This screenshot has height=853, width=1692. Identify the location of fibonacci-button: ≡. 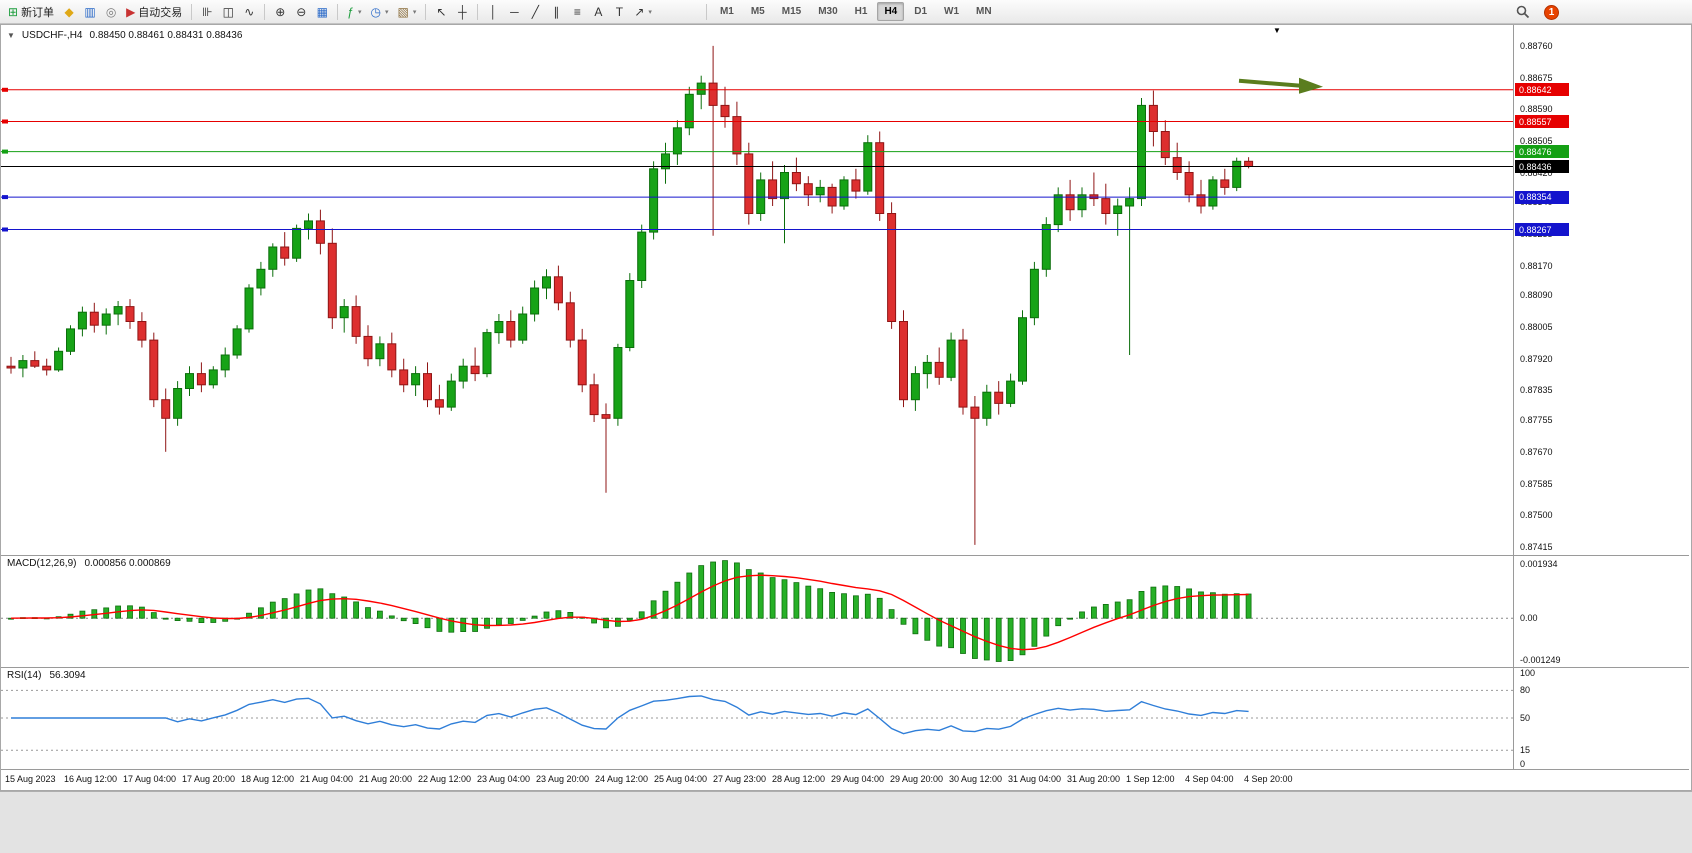
(577, 12).